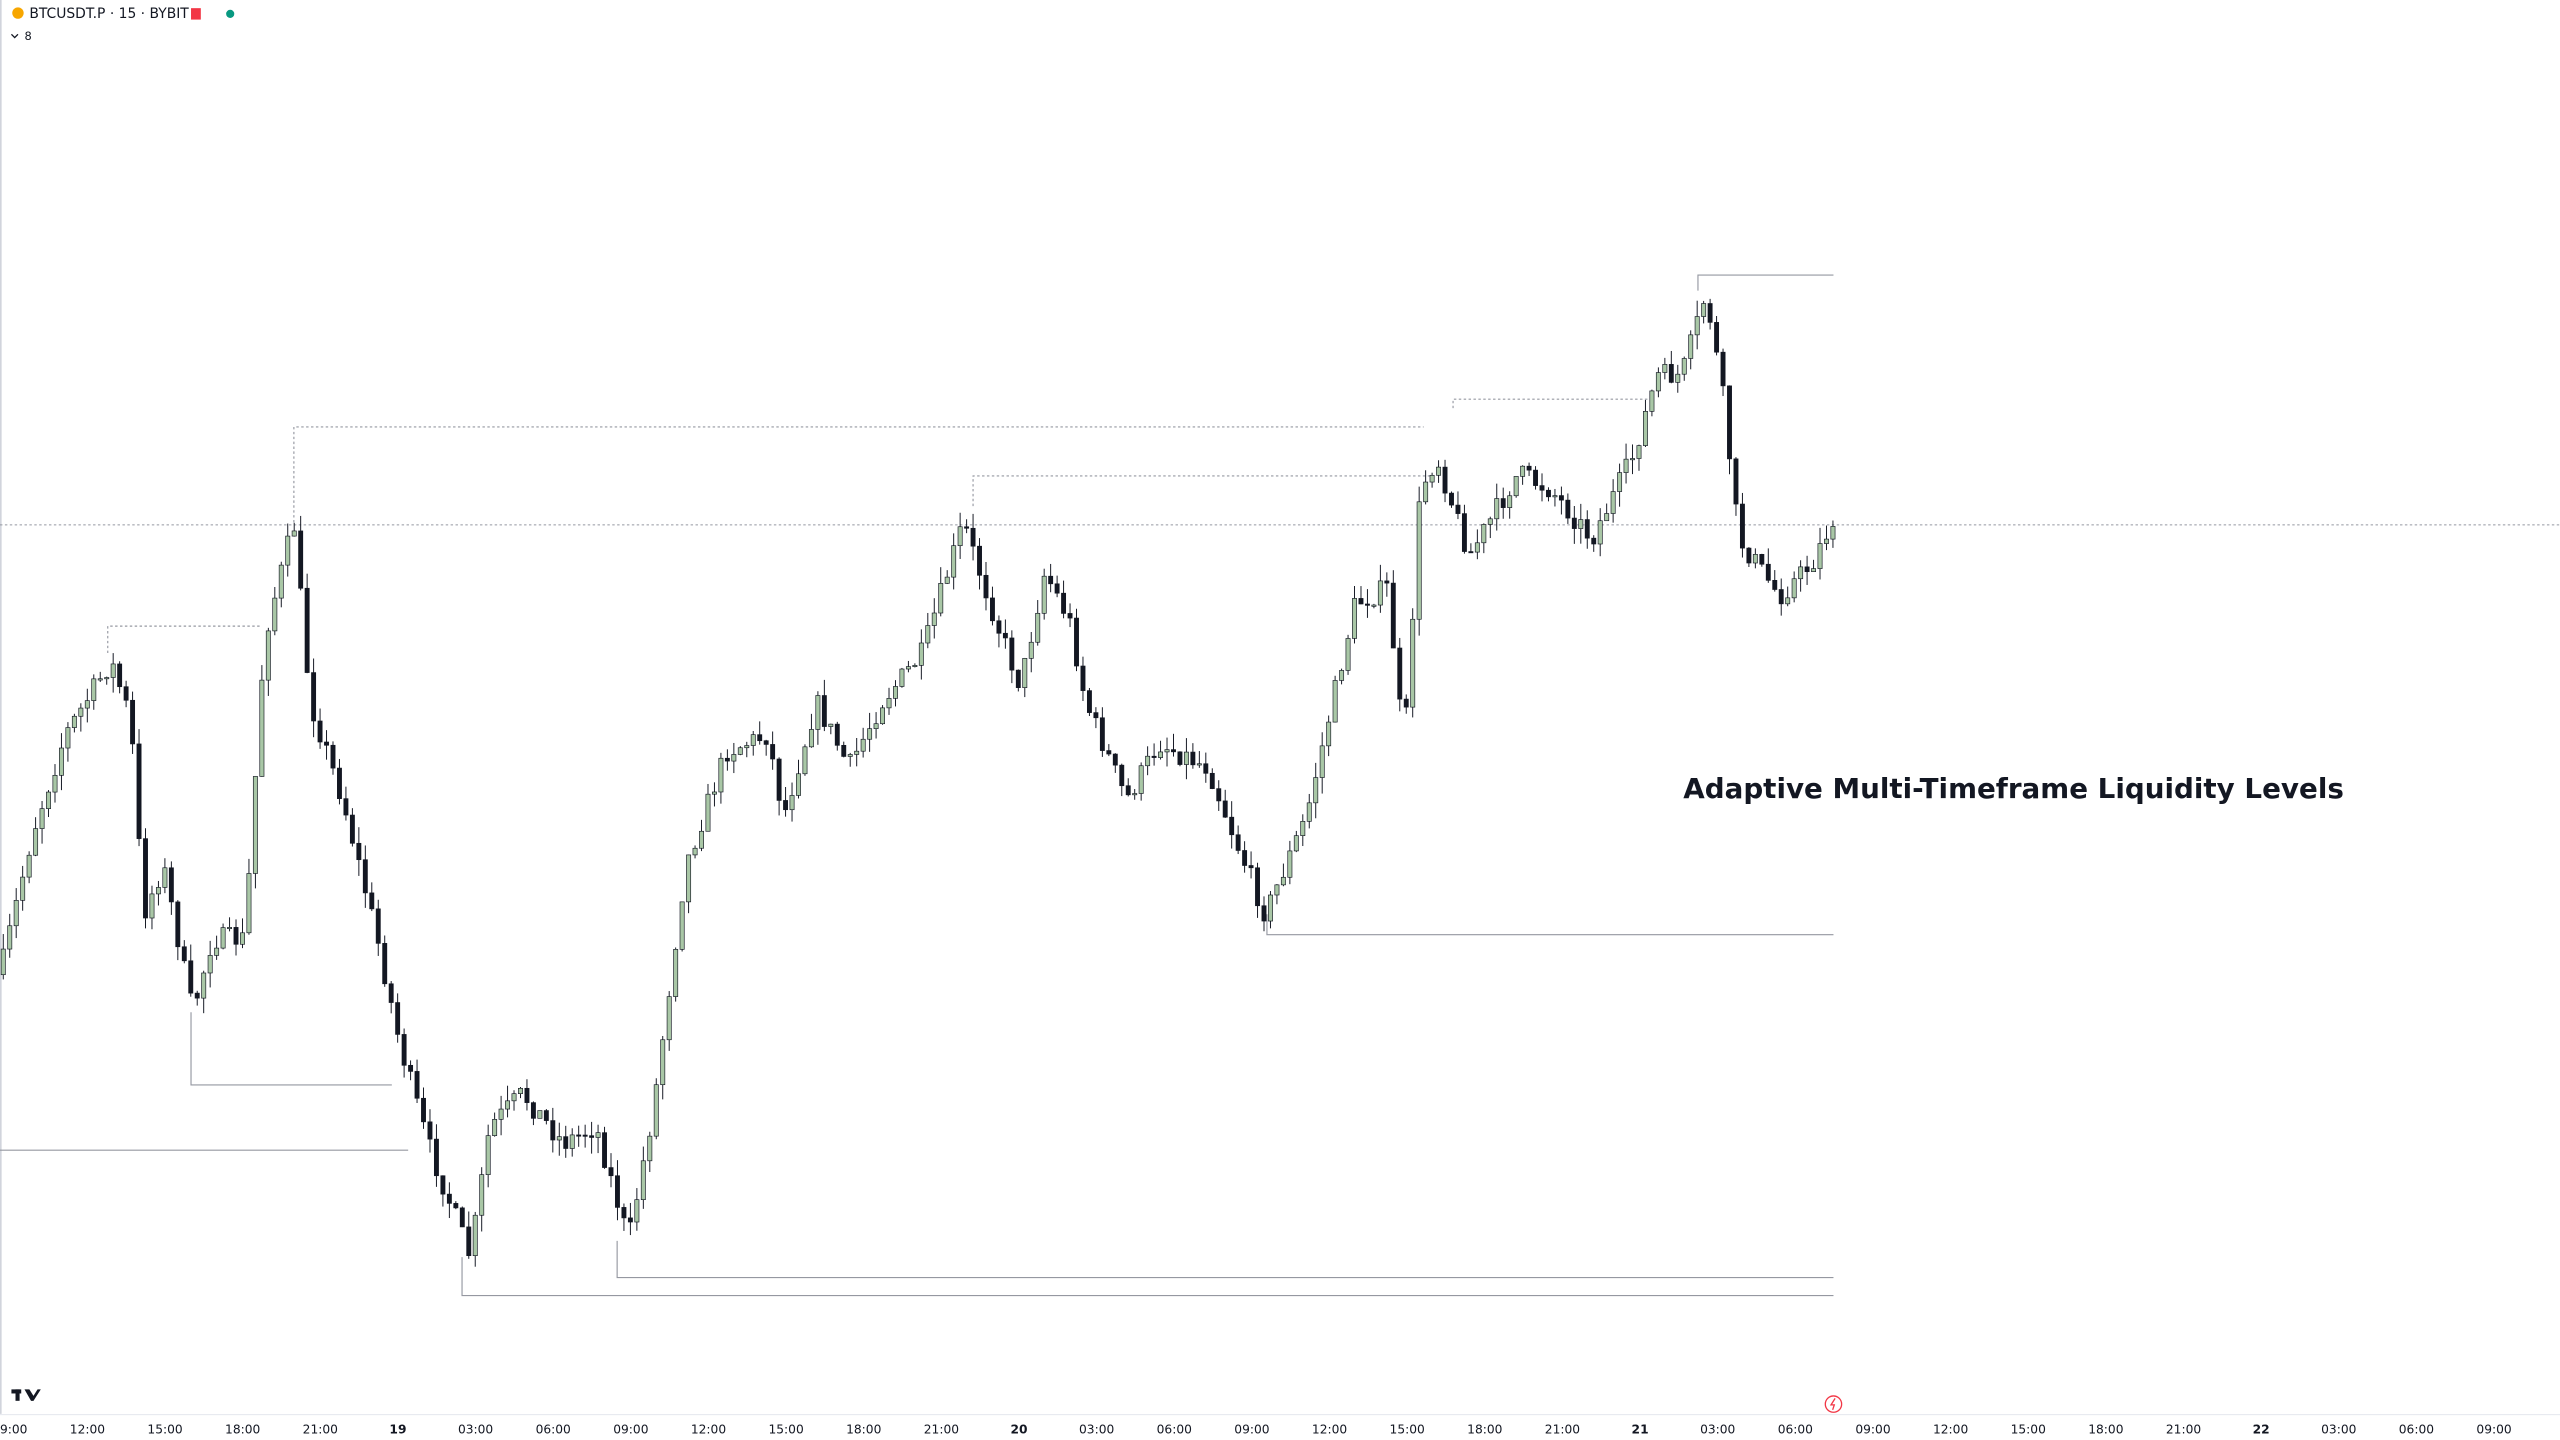  I want to click on symbol-icon, so click(18, 13).